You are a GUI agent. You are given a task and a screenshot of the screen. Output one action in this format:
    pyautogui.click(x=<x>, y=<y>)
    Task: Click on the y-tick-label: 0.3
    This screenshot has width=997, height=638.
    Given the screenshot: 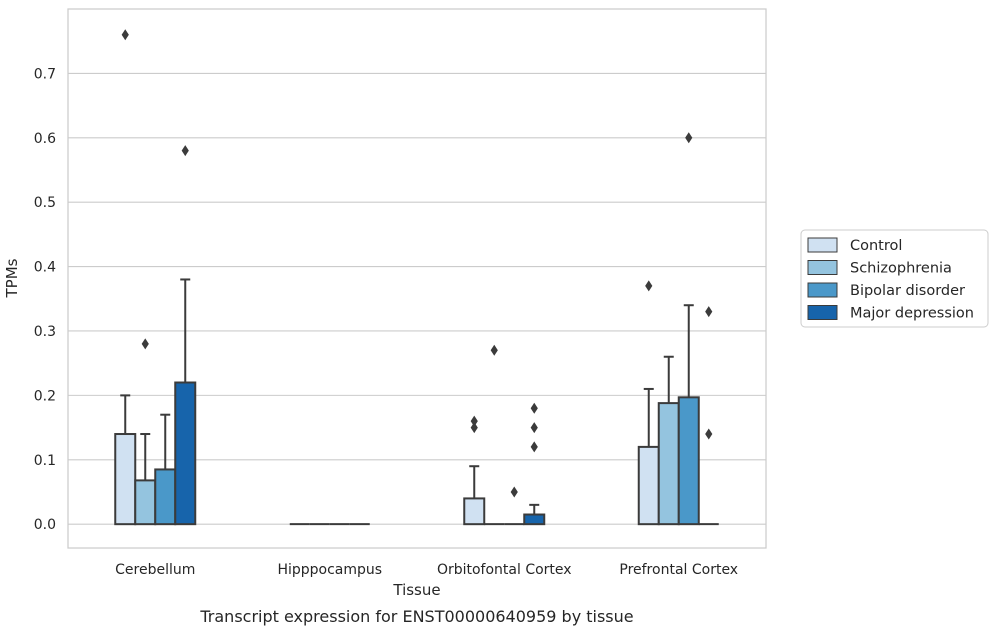 What is the action you would take?
    pyautogui.click(x=45, y=332)
    